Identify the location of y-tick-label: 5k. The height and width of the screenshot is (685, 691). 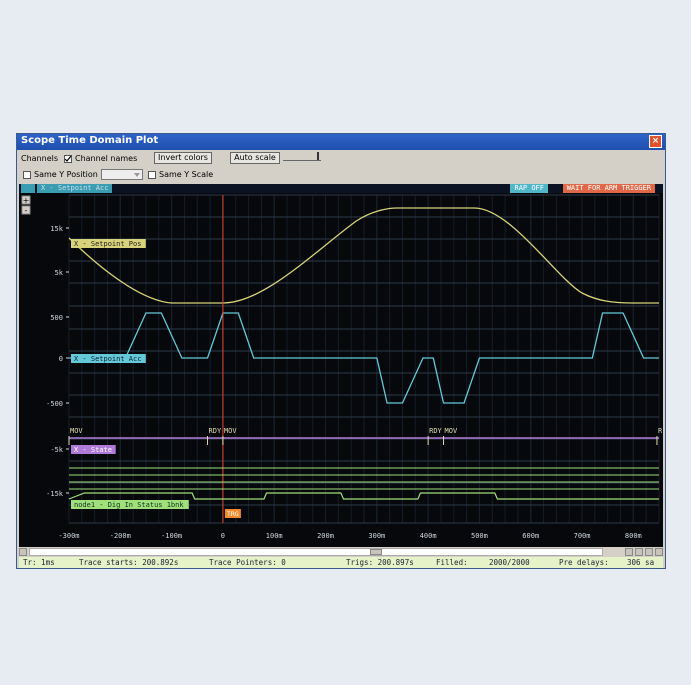
(59, 273).